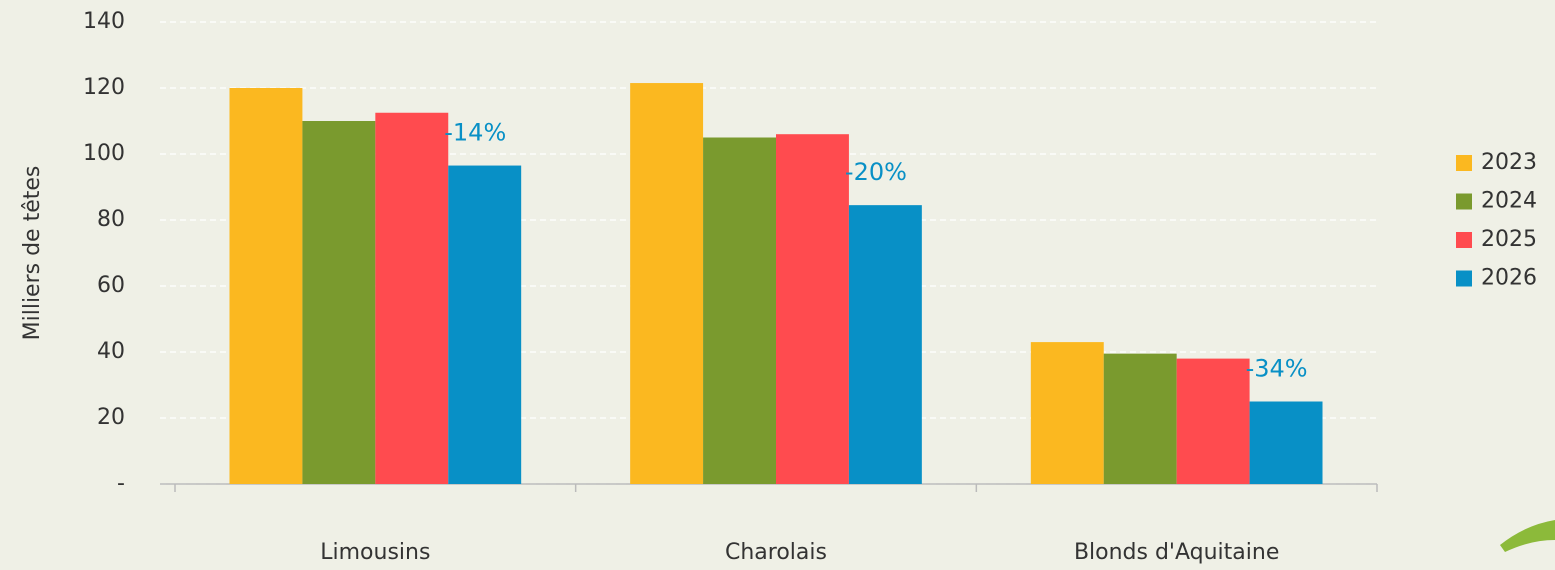 This screenshot has width=1555, height=570. What do you see at coordinates (121, 483) in the screenshot?
I see `y-tick-label: -` at bounding box center [121, 483].